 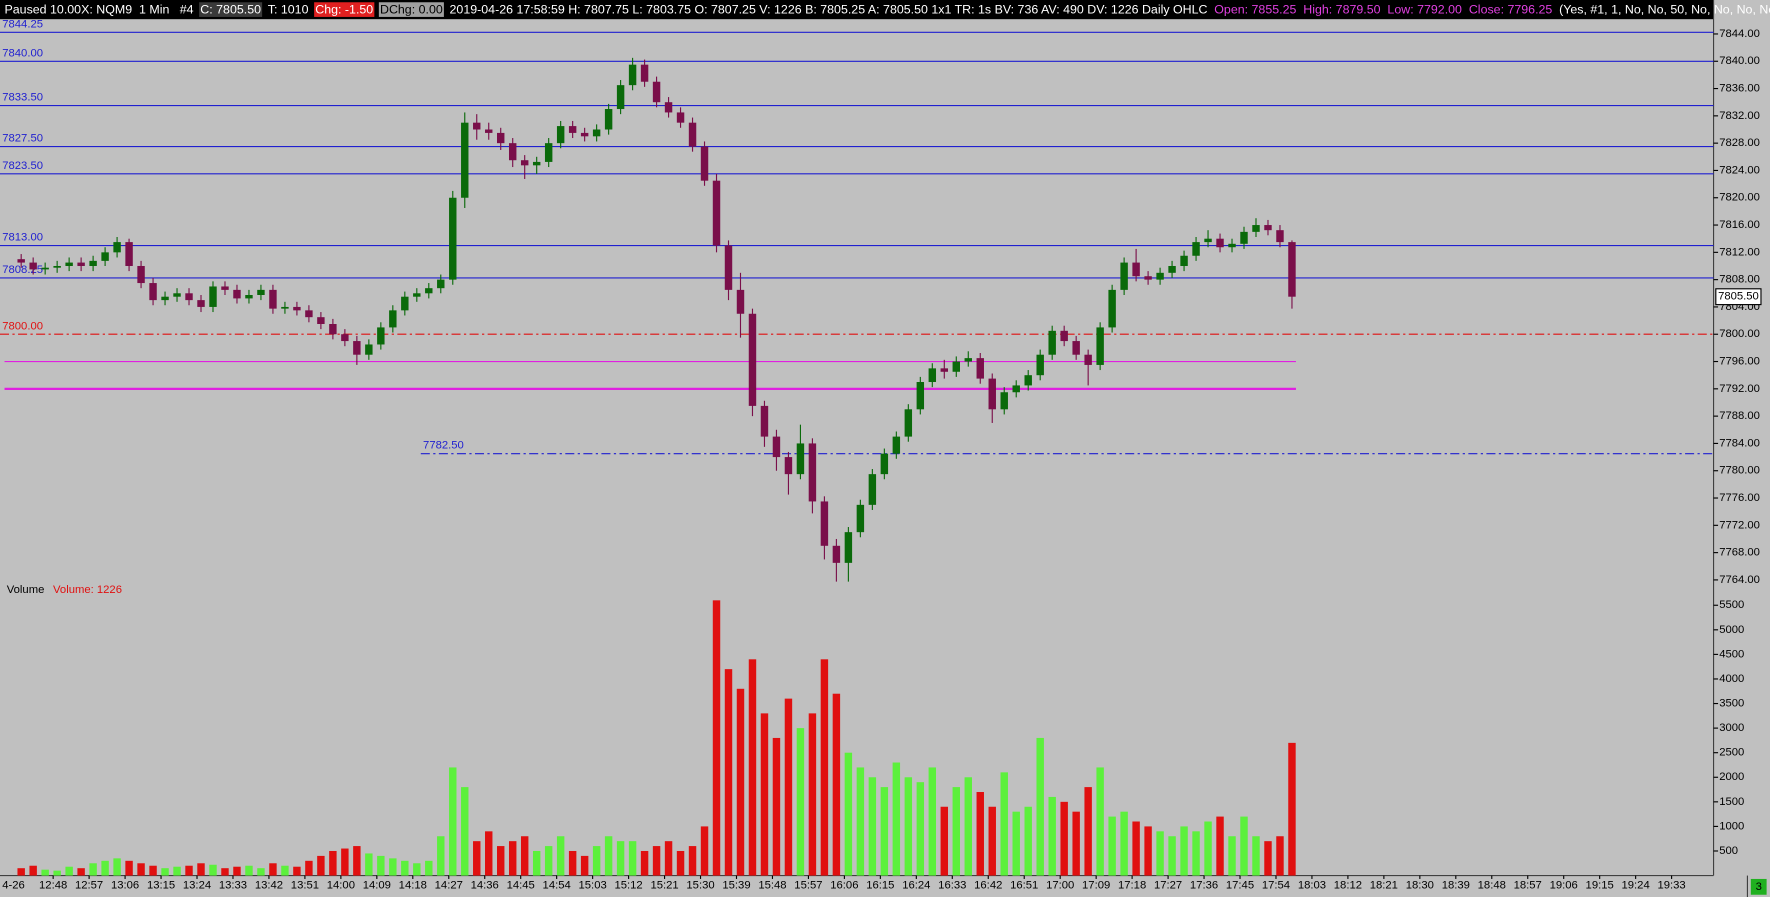 What do you see at coordinates (269, 886) in the screenshot?
I see `time-tick-label: 13:42` at bounding box center [269, 886].